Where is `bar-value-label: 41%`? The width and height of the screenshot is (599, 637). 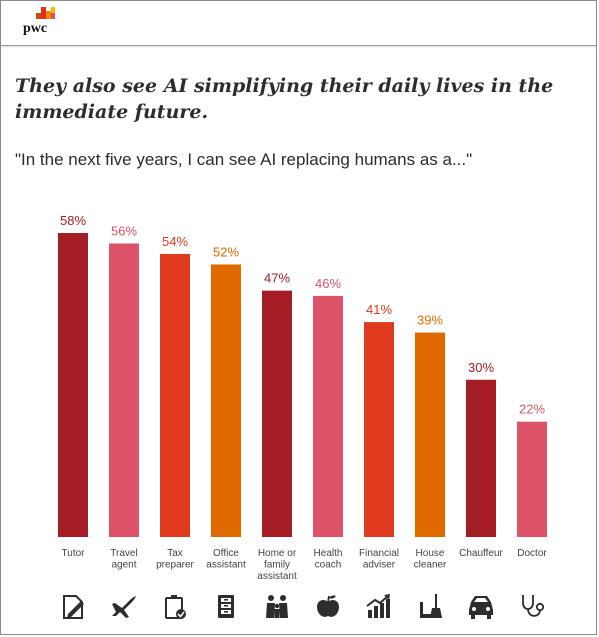
bar-value-label: 41% is located at coordinates (379, 309).